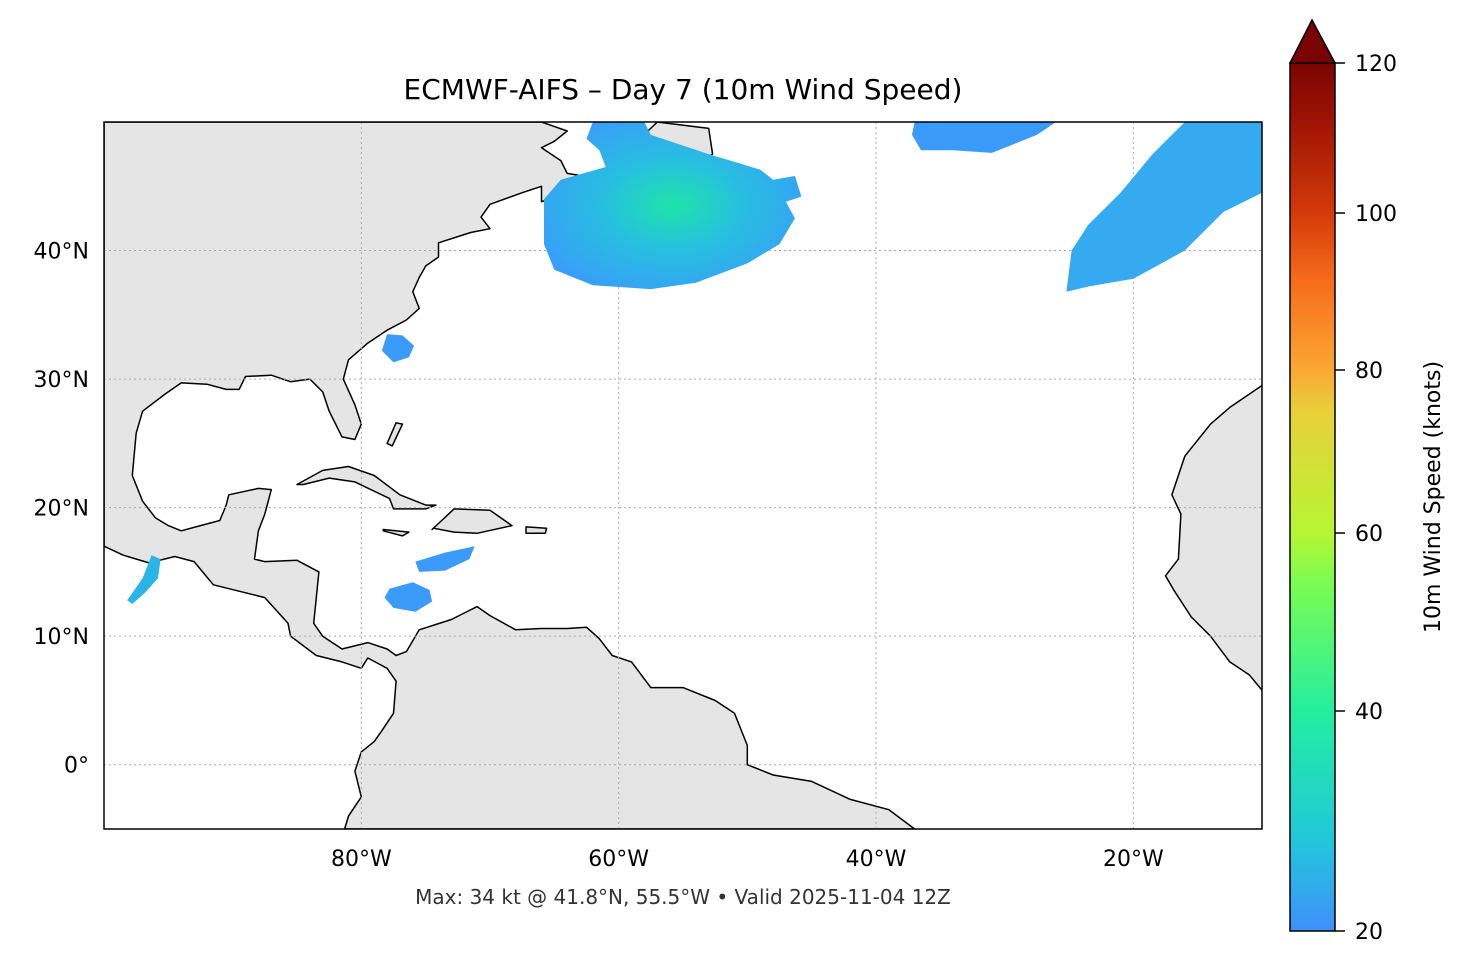 The image size is (1466, 969). I want to click on land-cuba, so click(366, 487).